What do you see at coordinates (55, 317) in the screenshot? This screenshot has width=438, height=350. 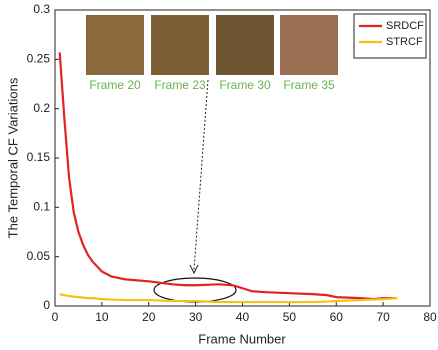 I see `x-tick-label: 0` at bounding box center [55, 317].